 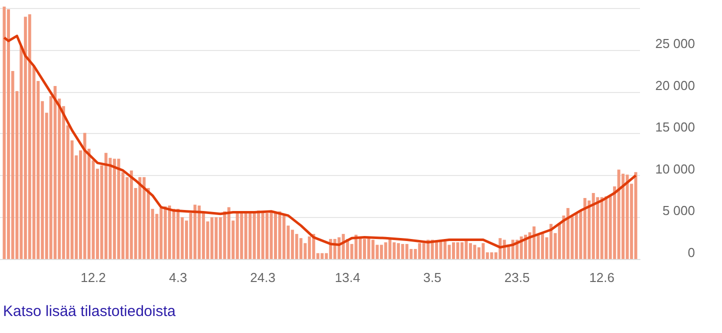 What do you see at coordinates (517, 277) in the screenshot?
I see `x-tick-label: 23.5` at bounding box center [517, 277].